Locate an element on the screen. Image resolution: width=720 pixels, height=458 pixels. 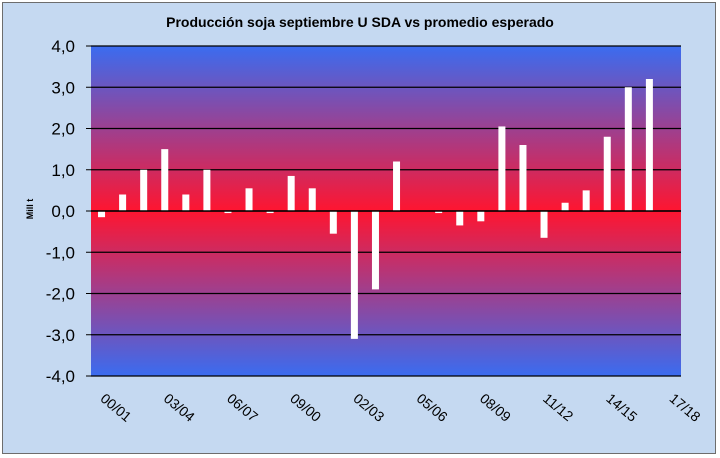
x-tick-label: 06/07 is located at coordinates (242, 407).